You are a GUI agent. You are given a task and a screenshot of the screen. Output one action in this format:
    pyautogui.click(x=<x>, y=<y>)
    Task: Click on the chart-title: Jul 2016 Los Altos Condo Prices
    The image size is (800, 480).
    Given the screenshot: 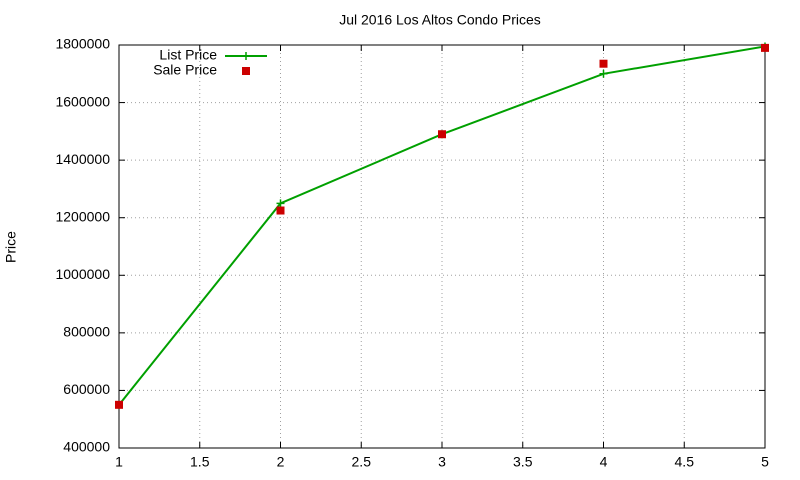 What is the action you would take?
    pyautogui.click(x=440, y=20)
    